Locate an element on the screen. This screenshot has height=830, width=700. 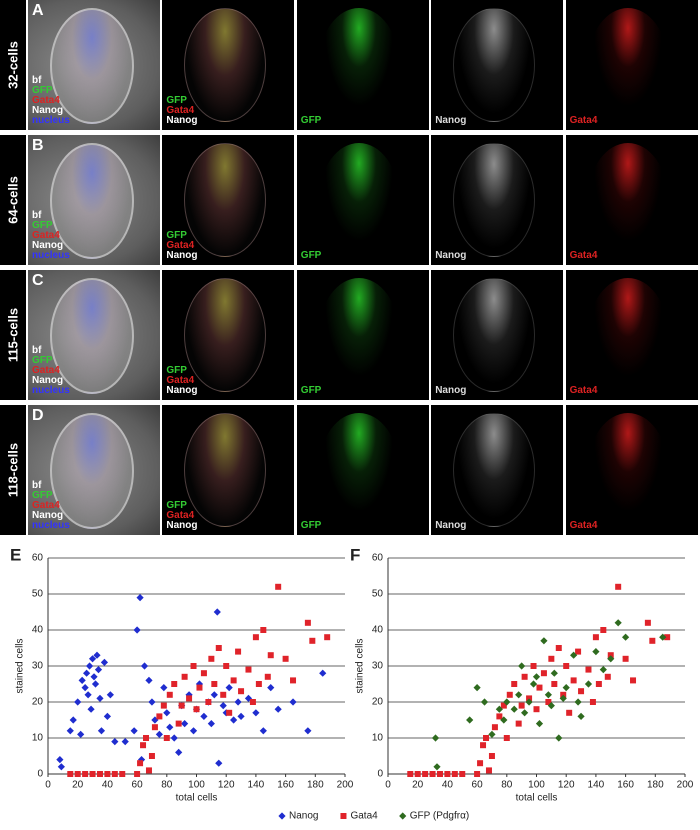
x-tick-label: 100 is located at coordinates (196, 785).